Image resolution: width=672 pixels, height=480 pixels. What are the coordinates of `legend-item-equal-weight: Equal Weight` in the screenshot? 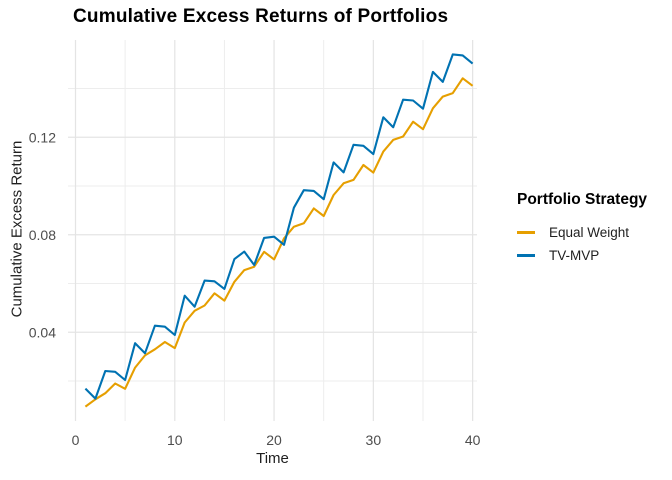 It's located at (582, 232).